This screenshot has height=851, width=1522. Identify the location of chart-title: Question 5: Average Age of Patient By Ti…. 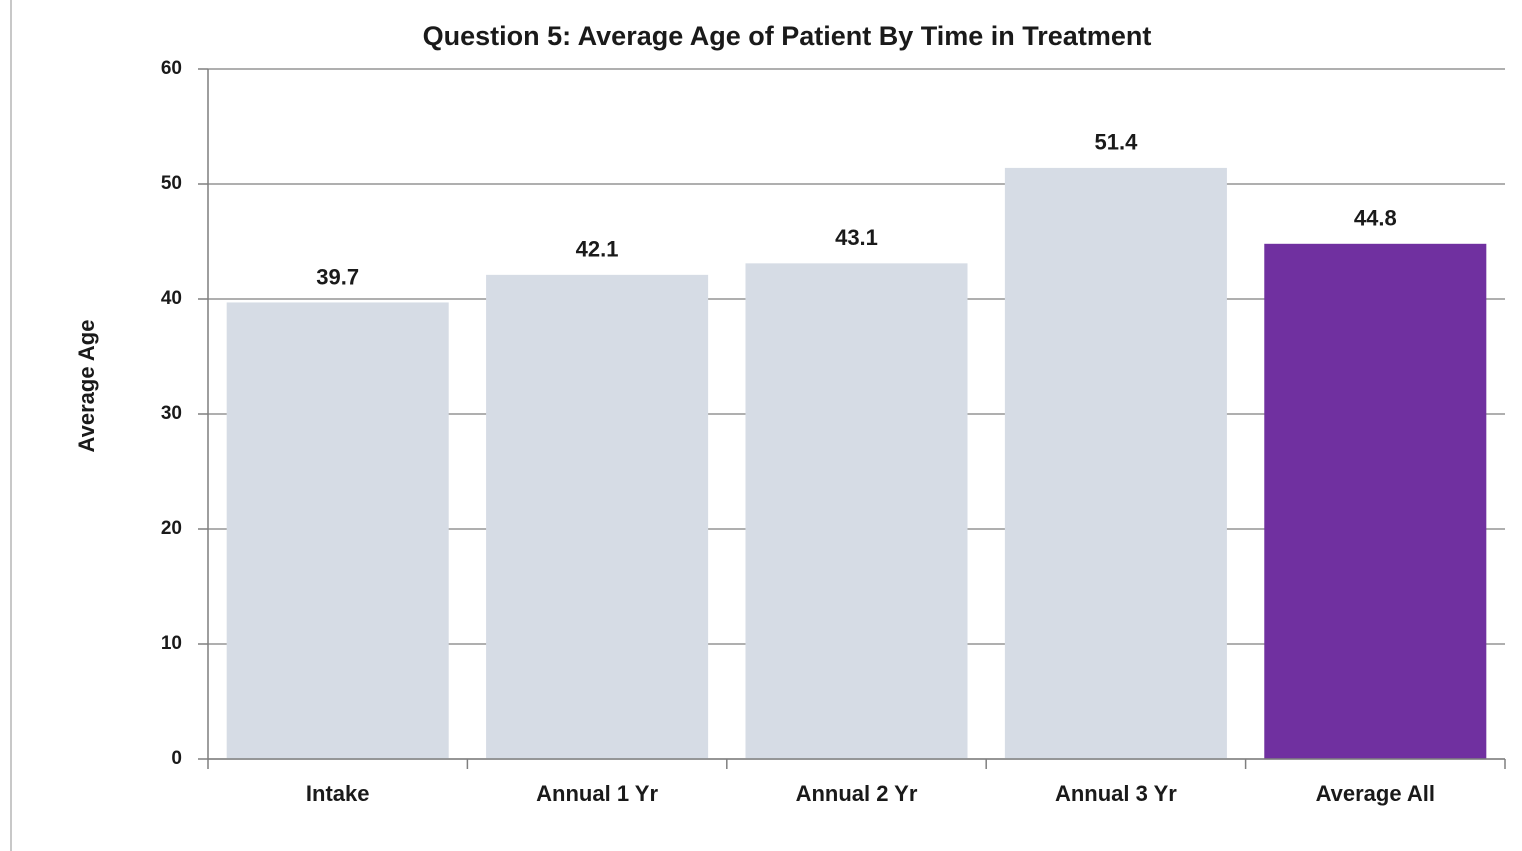
(787, 36).